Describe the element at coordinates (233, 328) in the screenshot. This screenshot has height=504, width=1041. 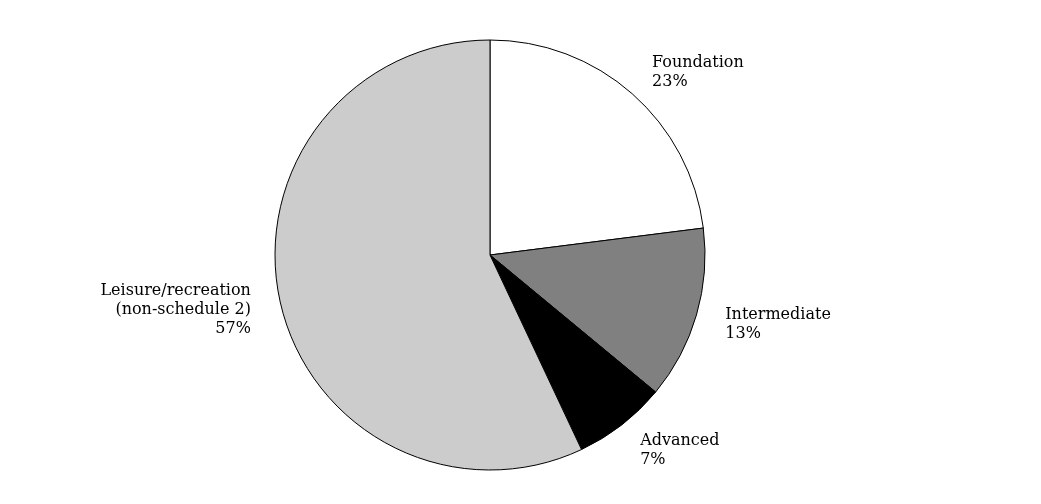
I see `data-label: 57%` at that location.